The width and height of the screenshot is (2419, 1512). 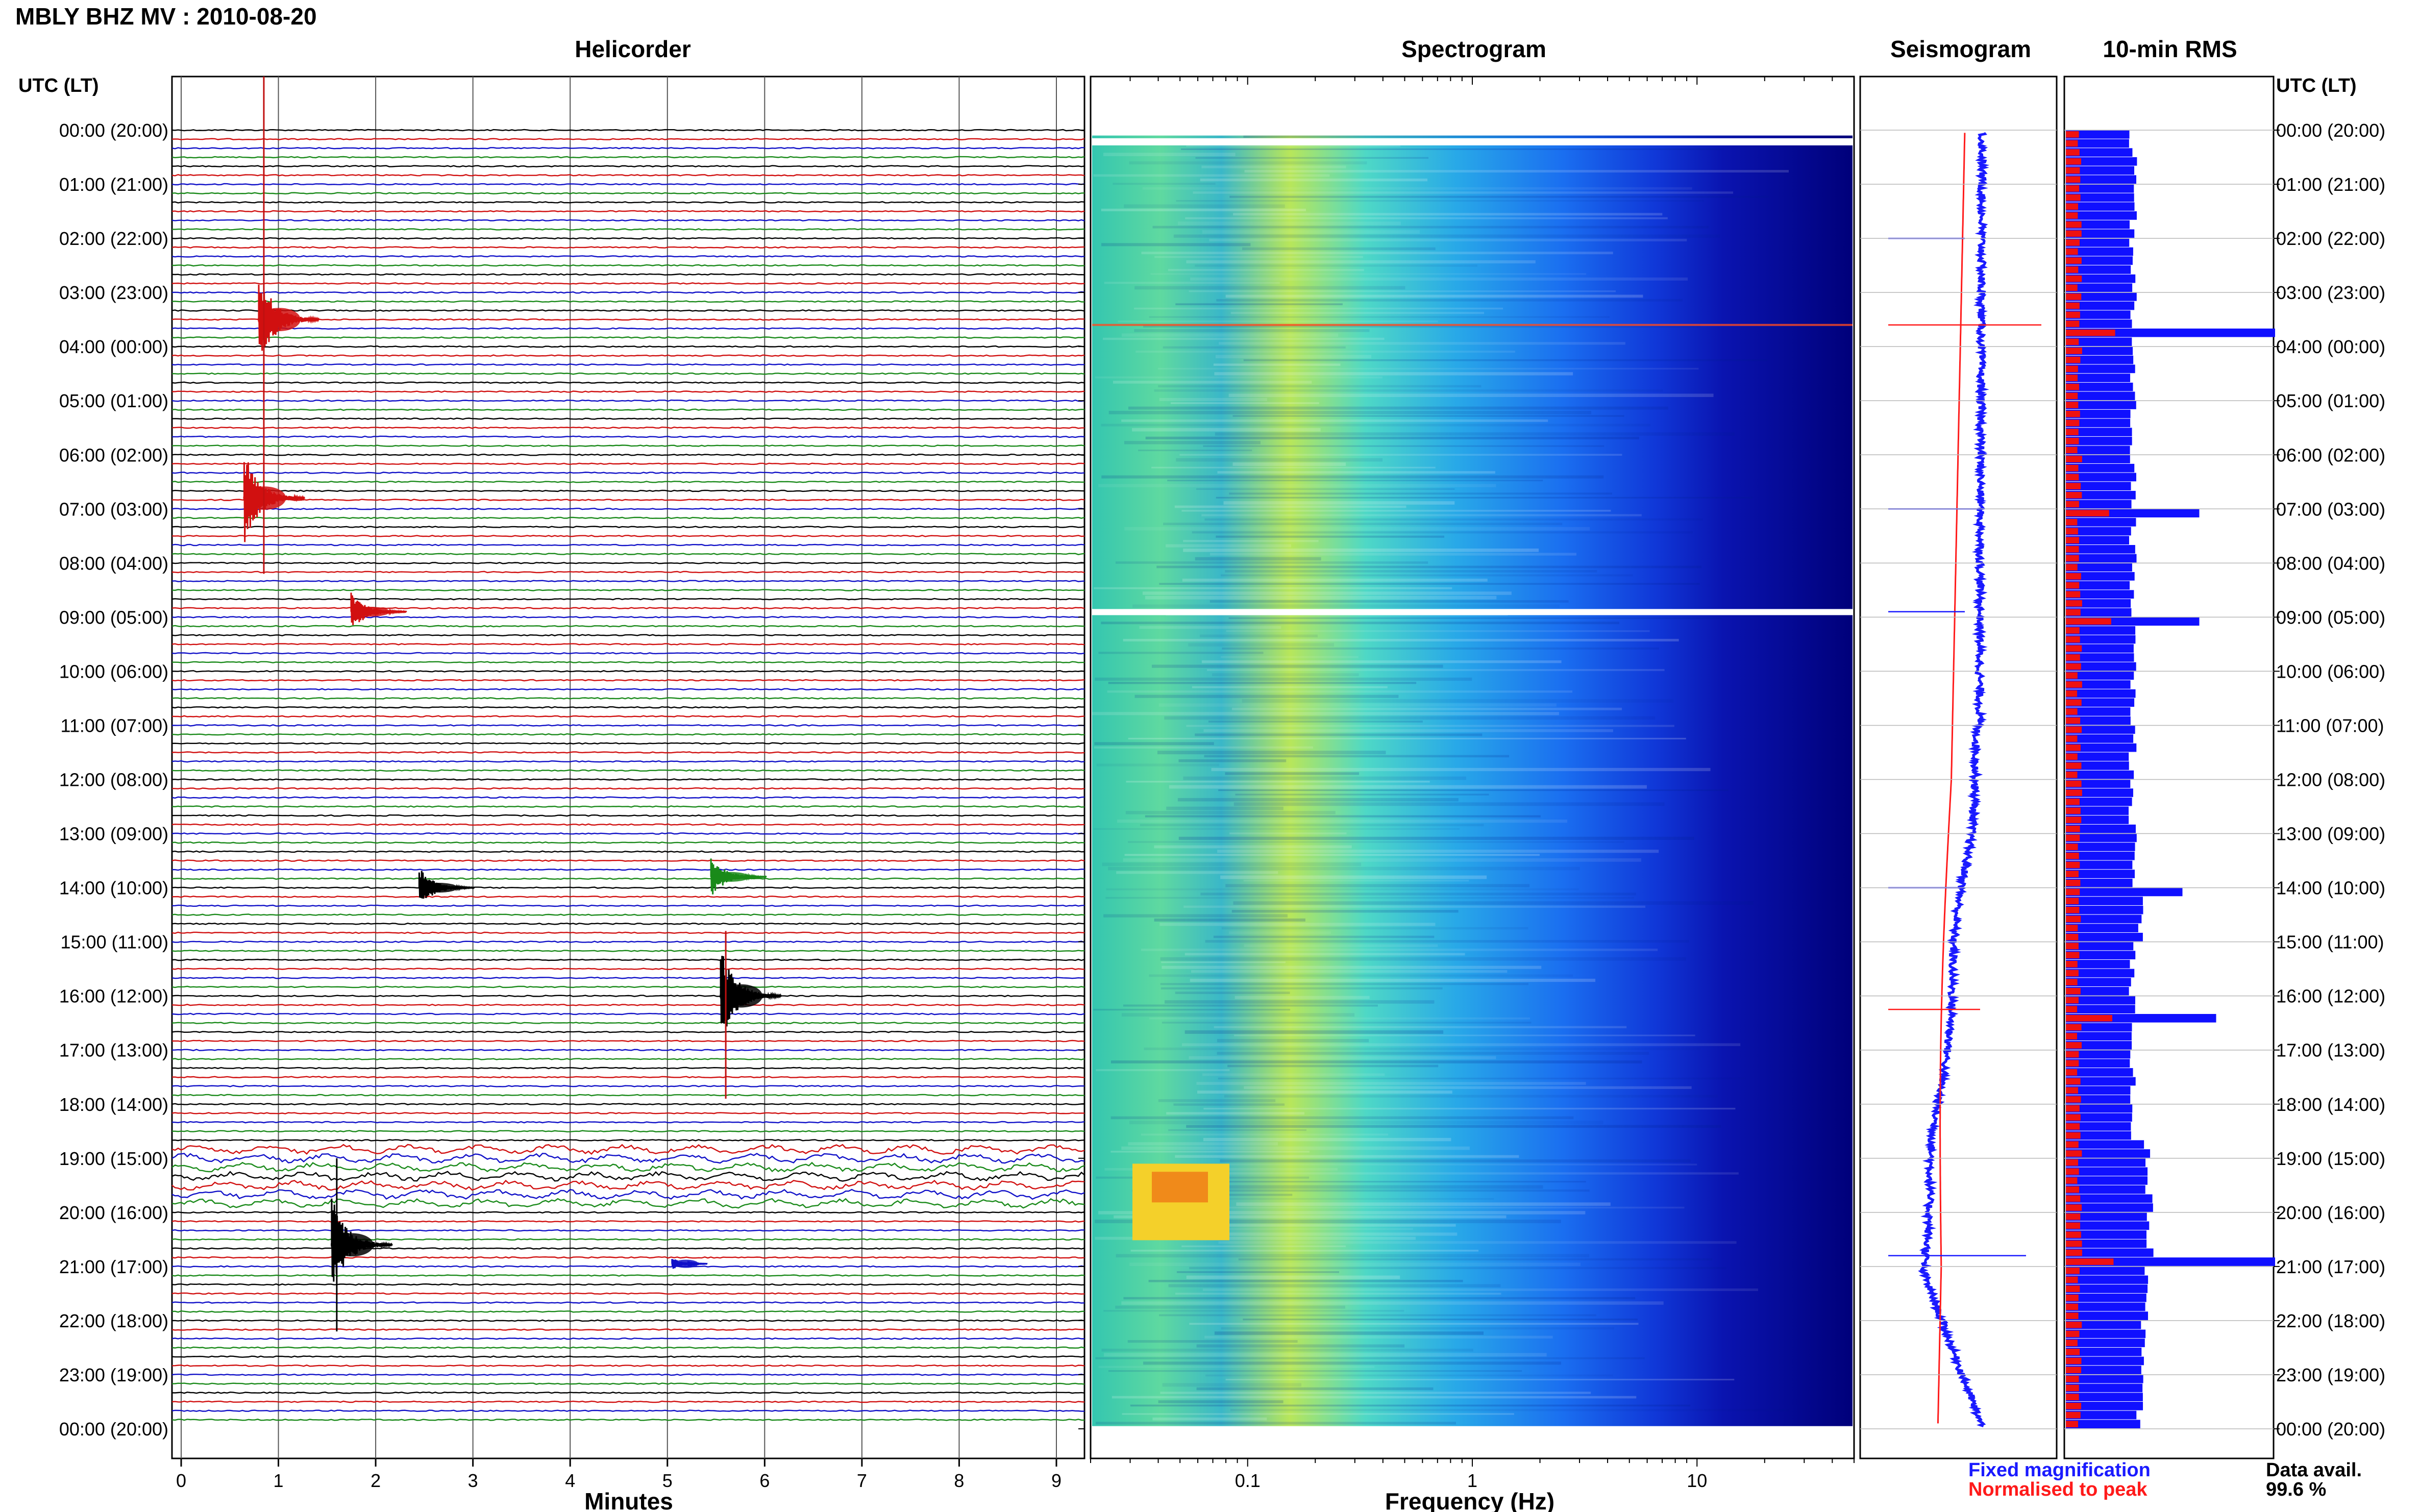 What do you see at coordinates (113, 1266) in the screenshot?
I see `time-label-left: 21:00 (17:00)` at bounding box center [113, 1266].